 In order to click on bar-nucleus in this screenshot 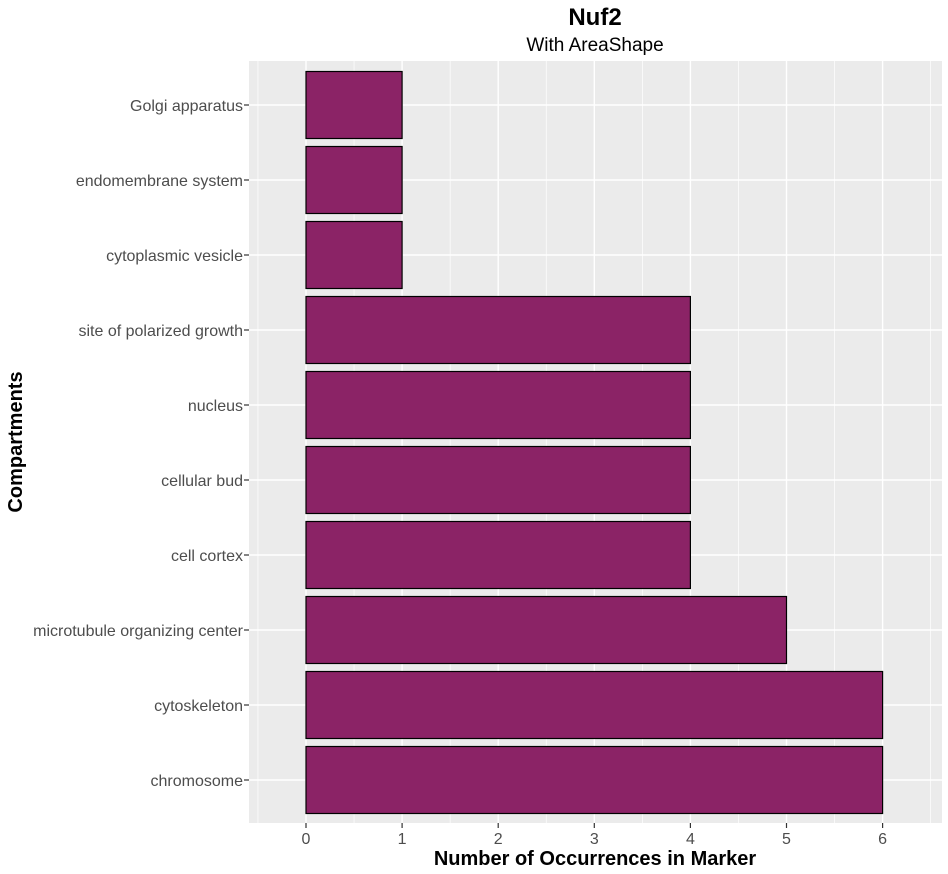, I will do `click(498, 405)`.